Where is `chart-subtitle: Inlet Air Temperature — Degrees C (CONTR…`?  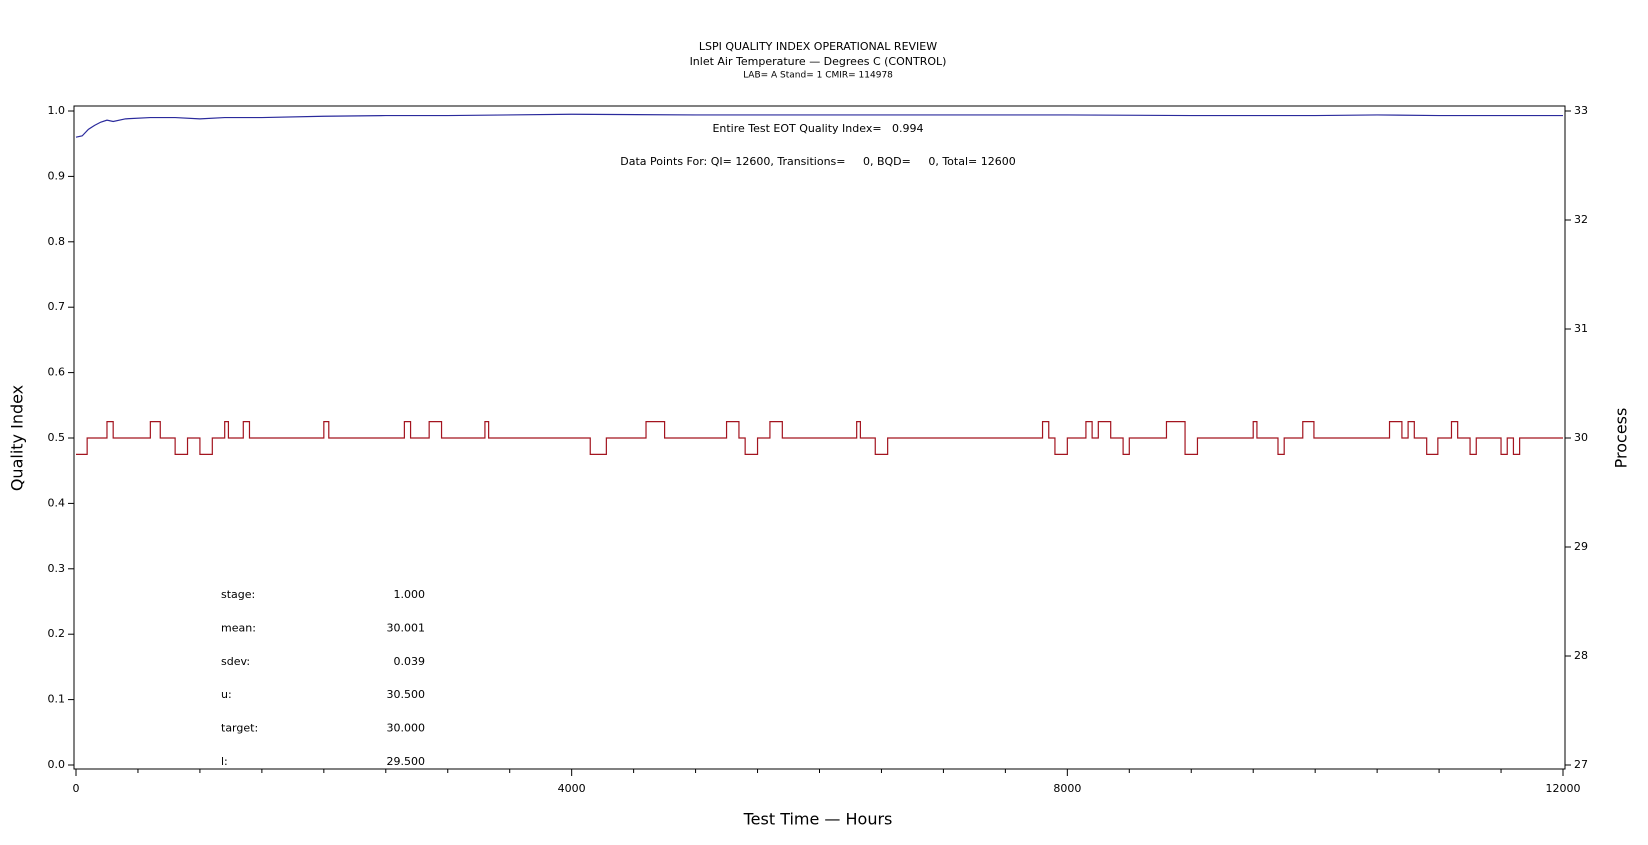 chart-subtitle: Inlet Air Temperature — Degrees C (CONTR… is located at coordinates (818, 61).